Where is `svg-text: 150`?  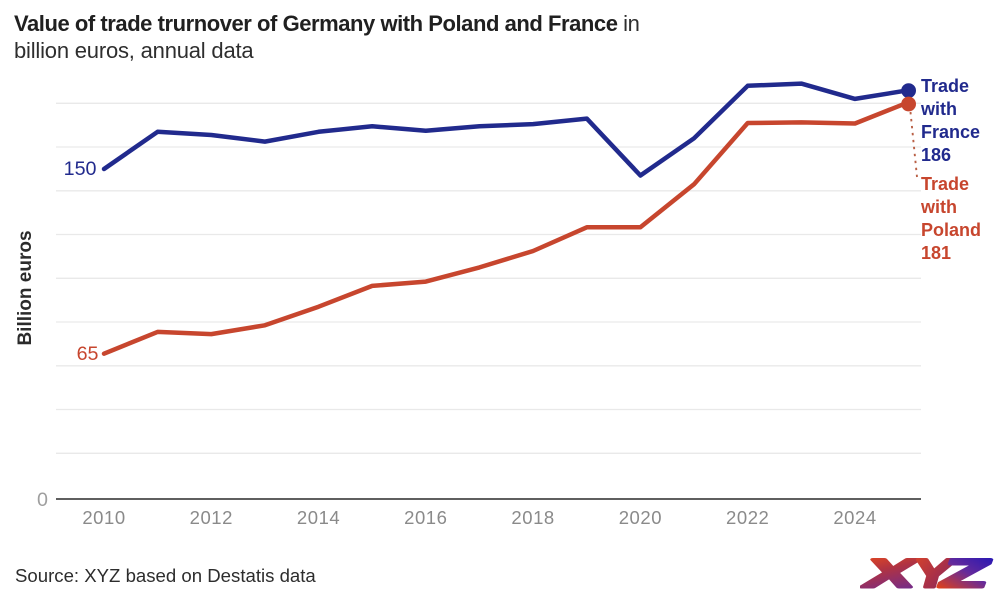 svg-text: 150 is located at coordinates (80, 169).